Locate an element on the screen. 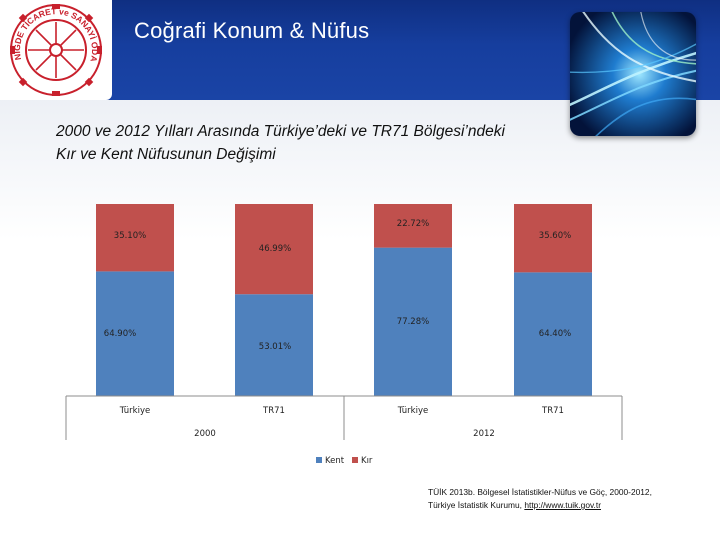 The width and height of the screenshot is (720, 540). data-label-kent-1: 64.90% is located at coordinates (120, 334).